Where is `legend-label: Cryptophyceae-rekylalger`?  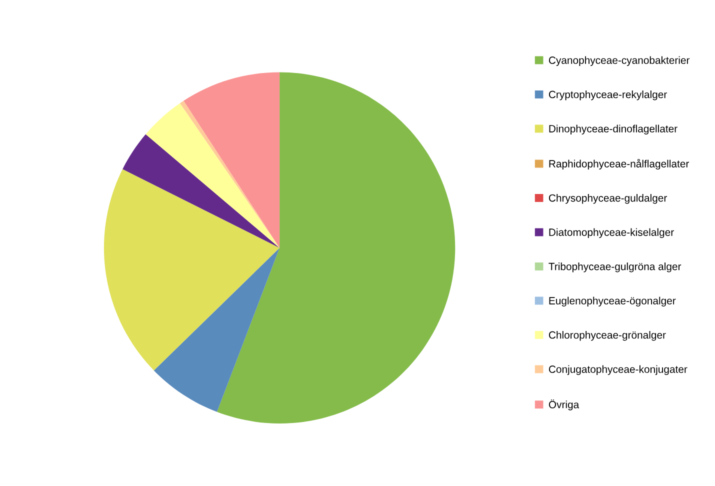 legend-label: Cryptophyceae-rekylalger is located at coordinates (607, 95).